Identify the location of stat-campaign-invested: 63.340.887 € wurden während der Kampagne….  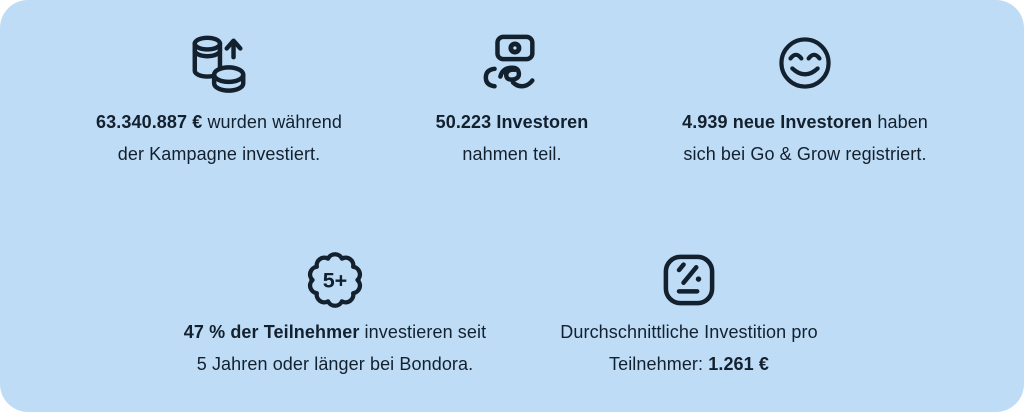
(219, 101).